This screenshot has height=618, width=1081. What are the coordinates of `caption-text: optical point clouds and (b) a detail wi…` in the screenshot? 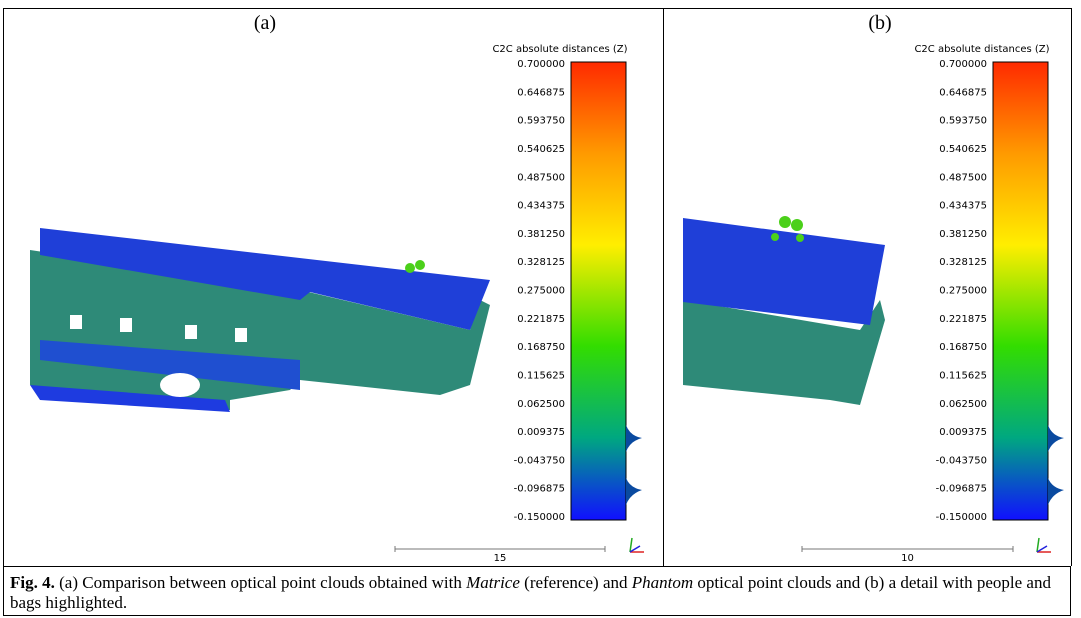 It's located at (530, 592).